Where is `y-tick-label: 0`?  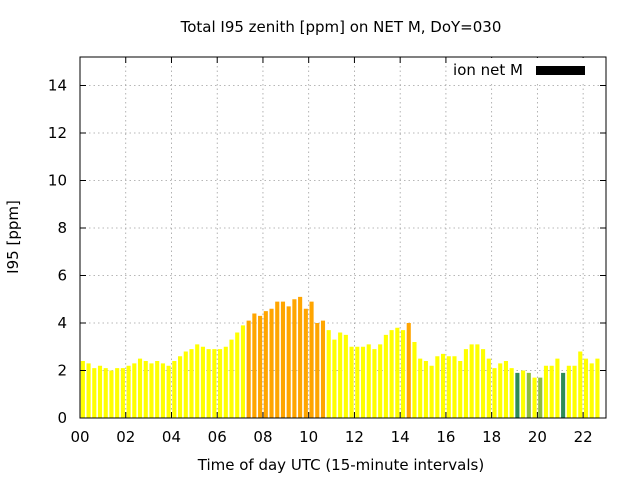 y-tick-label: 0 is located at coordinates (62, 418).